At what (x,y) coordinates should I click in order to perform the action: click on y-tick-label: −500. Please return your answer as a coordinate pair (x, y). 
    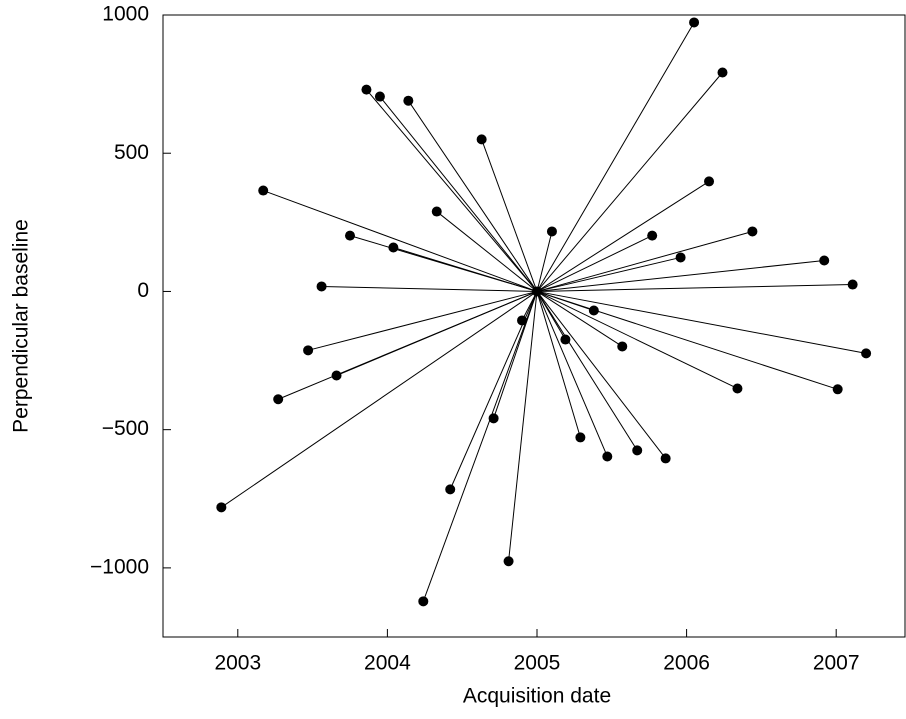
    Looking at the image, I should click on (125, 428).